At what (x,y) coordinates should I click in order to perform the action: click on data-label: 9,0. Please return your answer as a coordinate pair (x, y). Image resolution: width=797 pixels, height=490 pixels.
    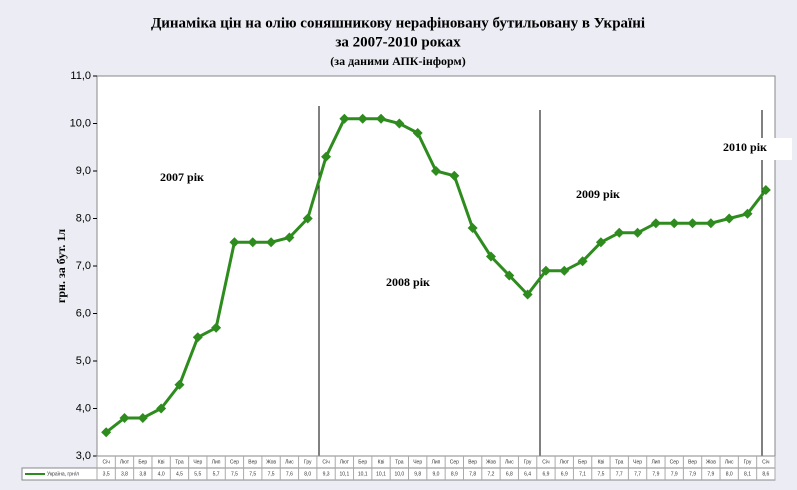
    Looking at the image, I should click on (436, 474).